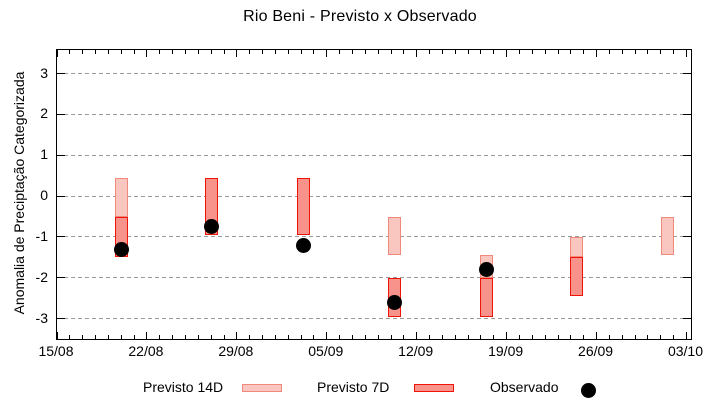  What do you see at coordinates (183, 387) in the screenshot?
I see `legend-label-previsto-14d: Previsto 14D` at bounding box center [183, 387].